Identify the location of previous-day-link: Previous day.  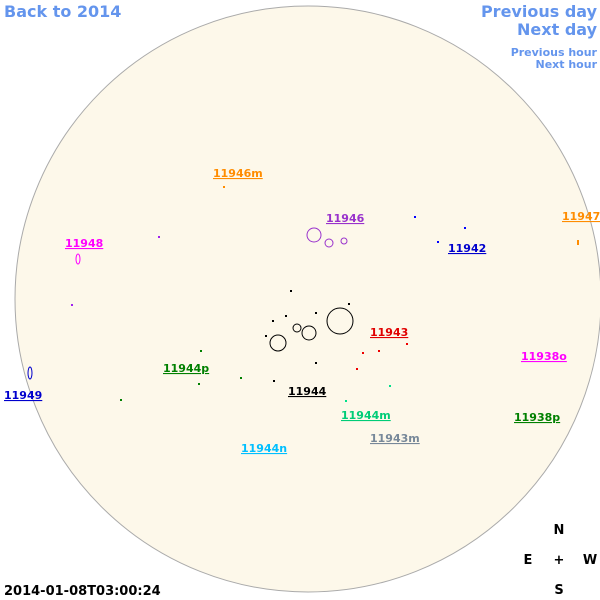
(539, 11).